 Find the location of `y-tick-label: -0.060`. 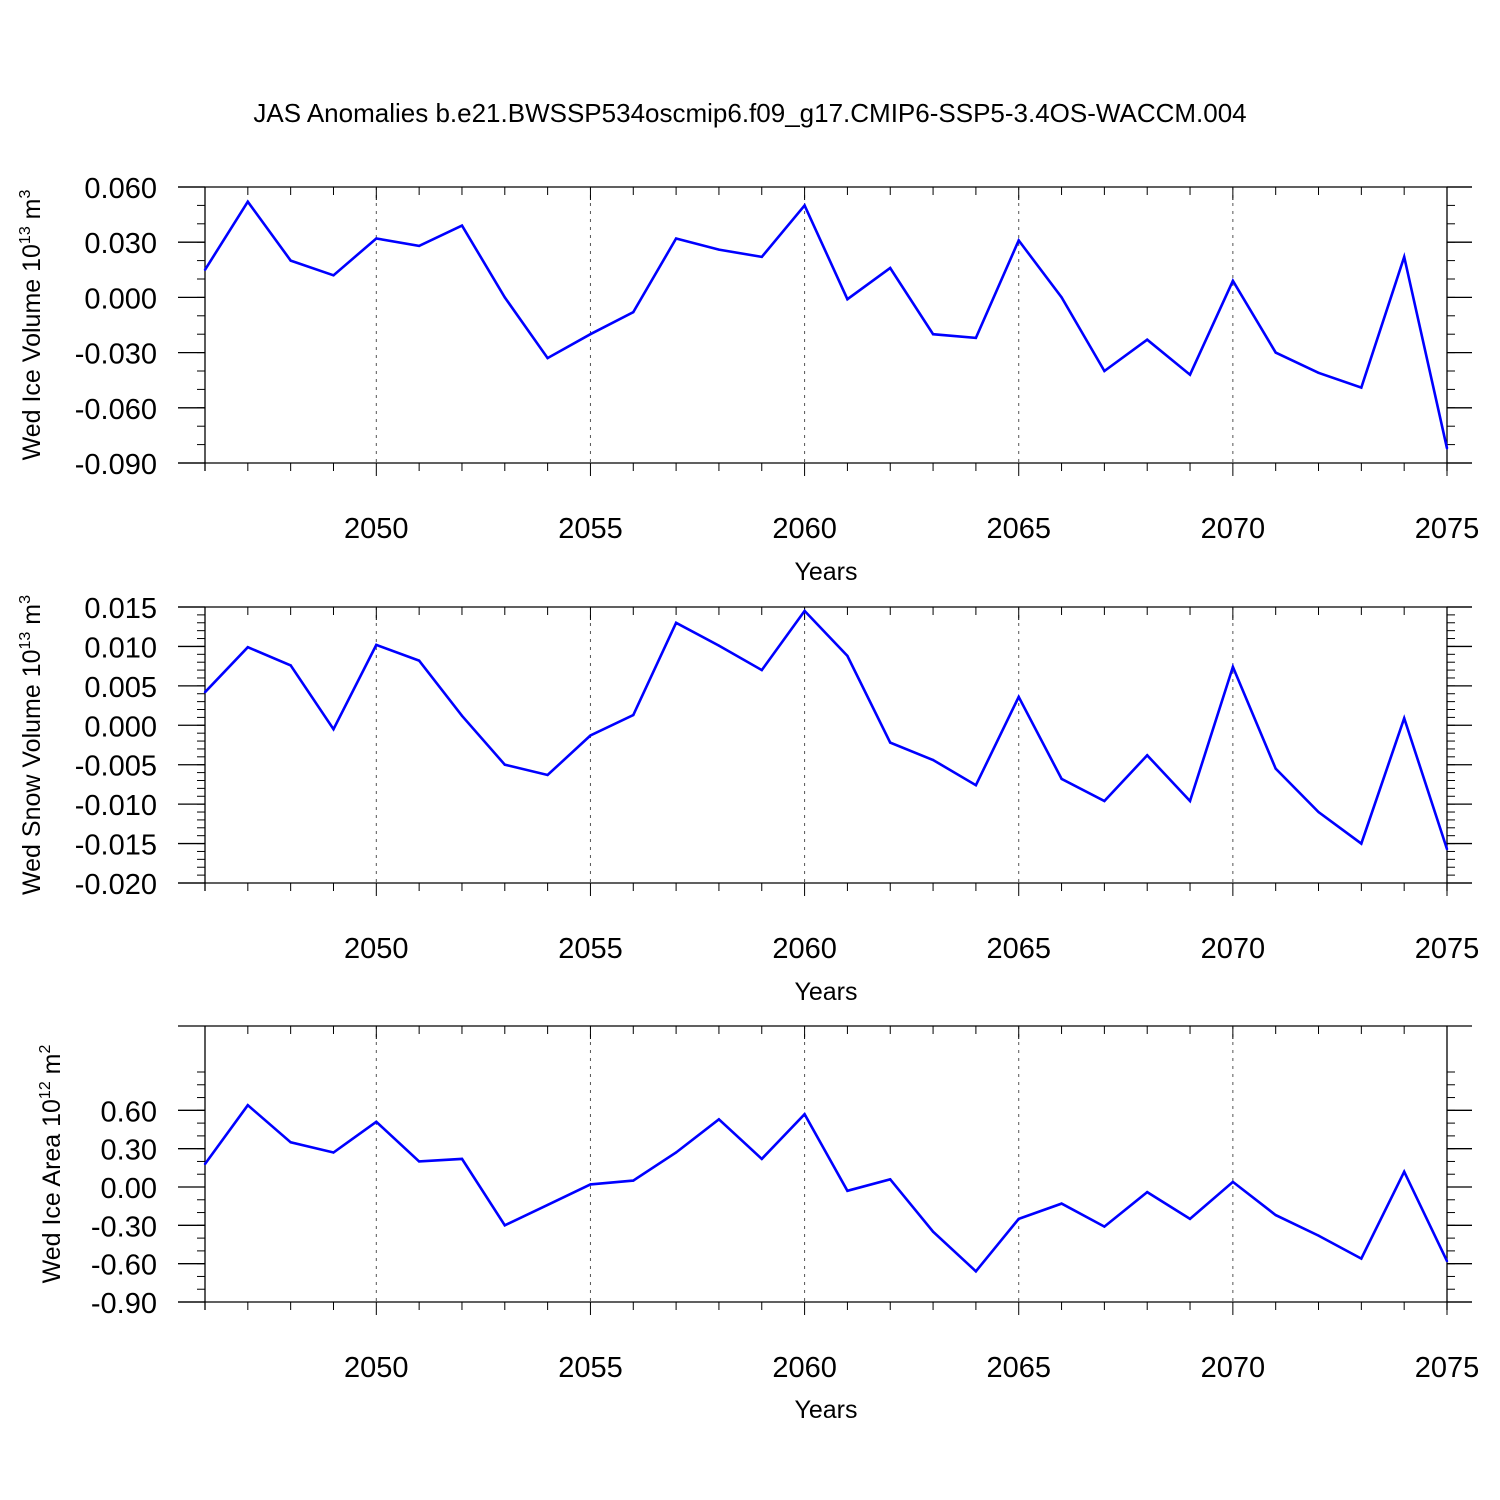

y-tick-label: -0.060 is located at coordinates (116, 410).